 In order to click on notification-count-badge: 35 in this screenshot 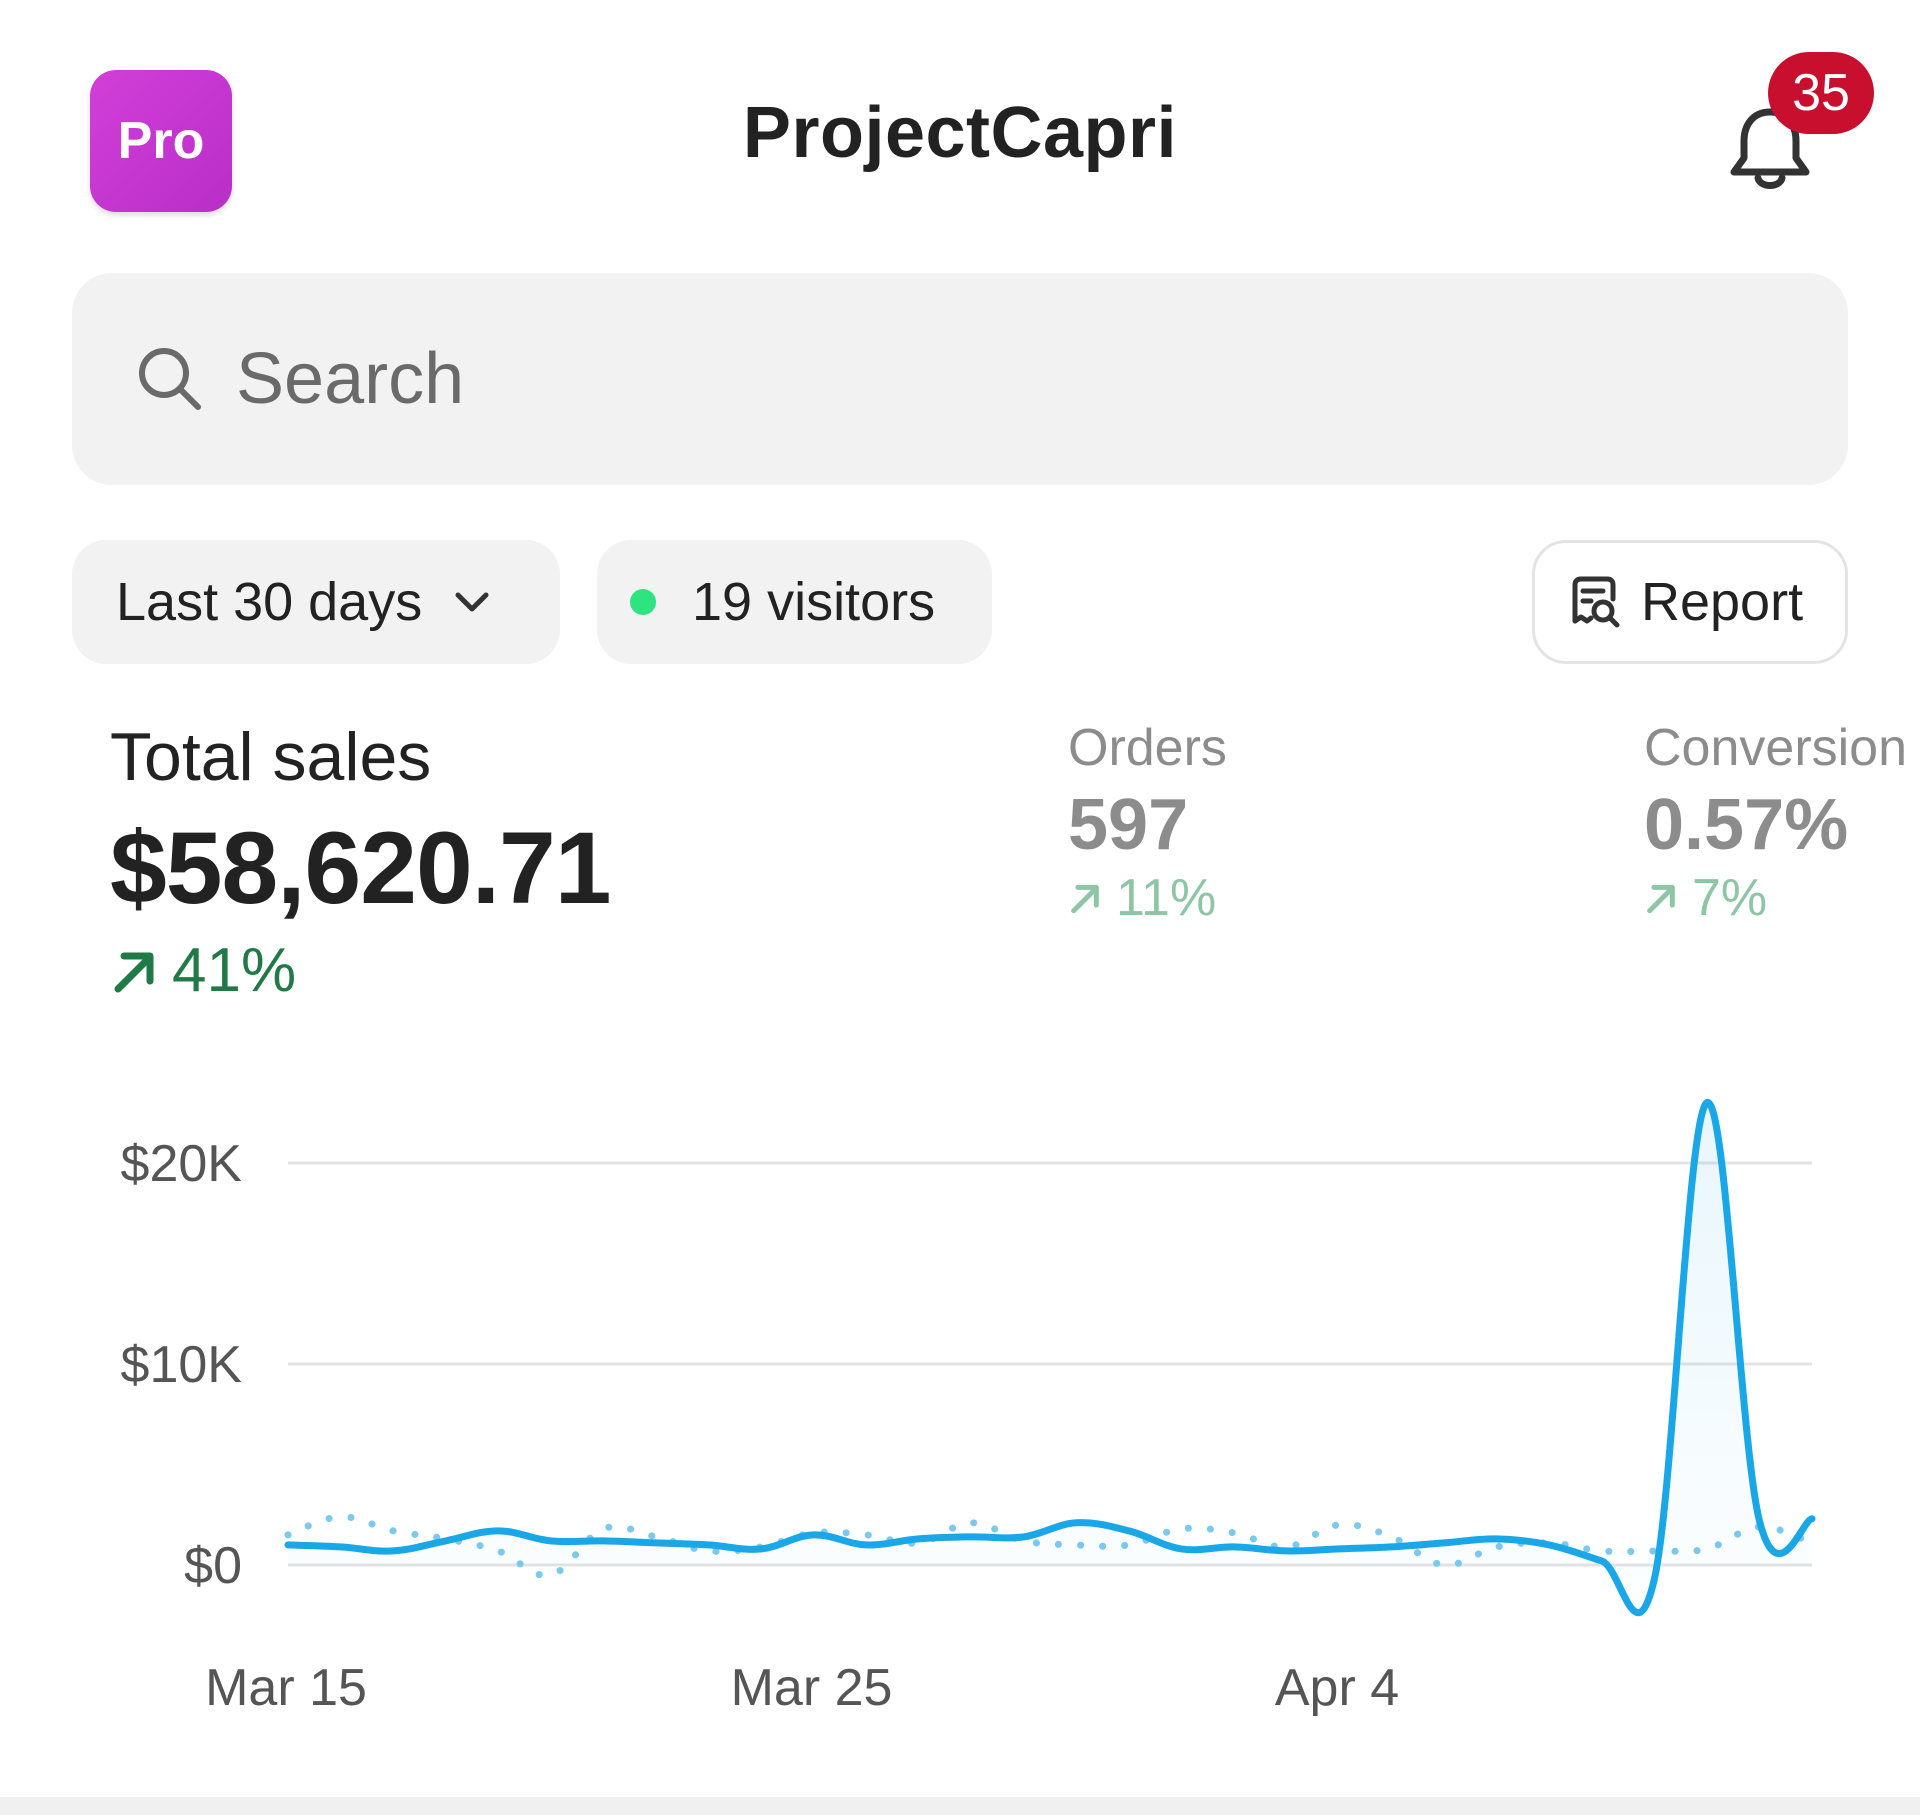, I will do `click(1821, 93)`.